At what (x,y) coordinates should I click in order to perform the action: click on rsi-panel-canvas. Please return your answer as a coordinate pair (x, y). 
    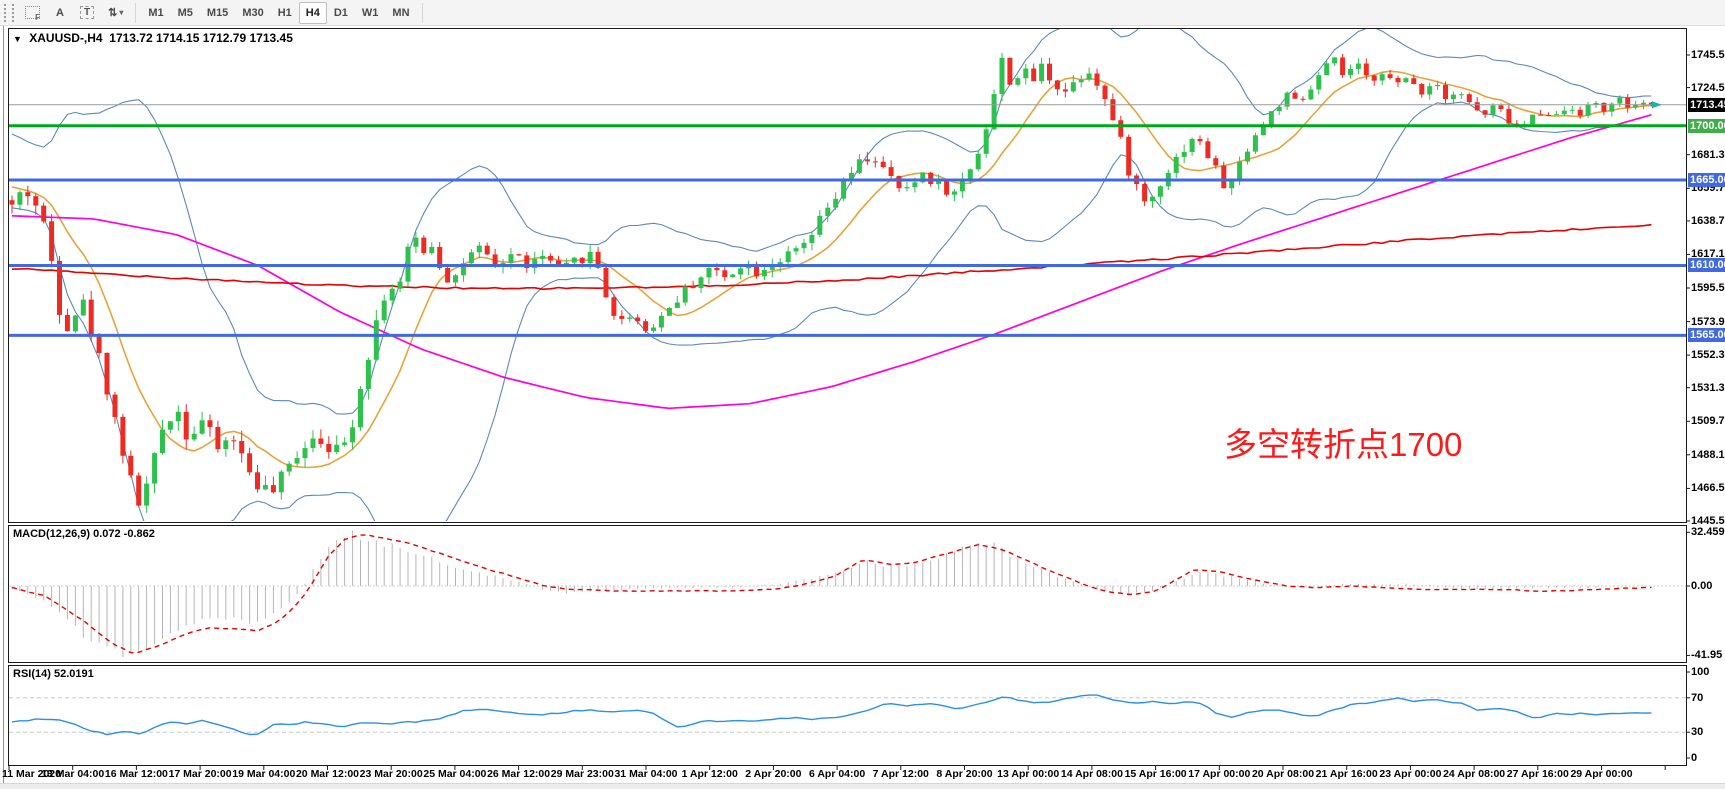
    Looking at the image, I should click on (847, 715).